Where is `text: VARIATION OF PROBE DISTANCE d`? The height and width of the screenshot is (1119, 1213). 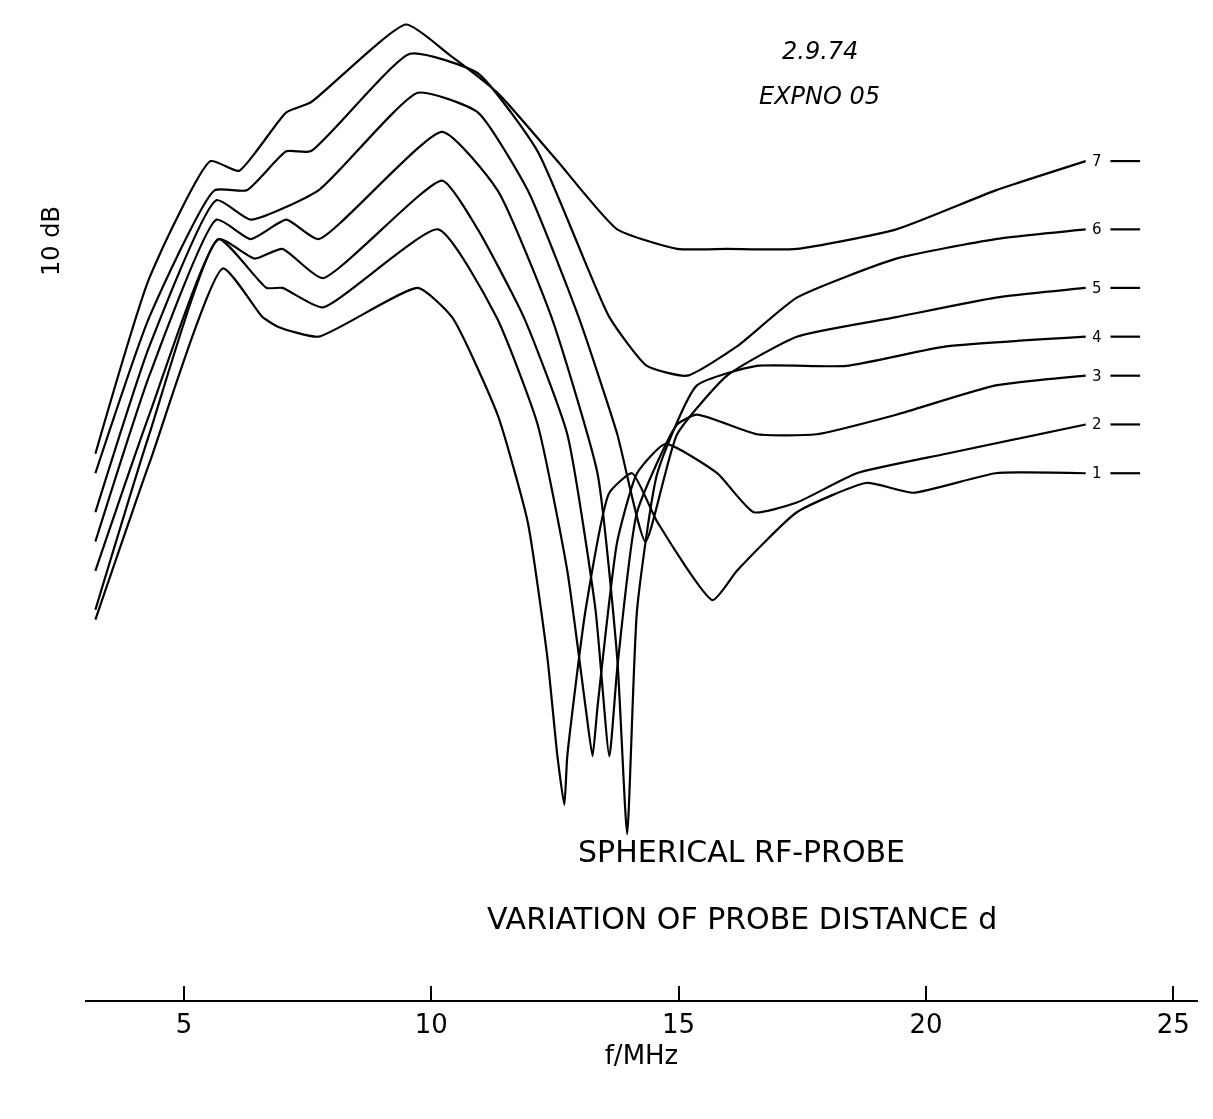
text: VARIATION OF PROBE DISTANCE d is located at coordinates (742, 918).